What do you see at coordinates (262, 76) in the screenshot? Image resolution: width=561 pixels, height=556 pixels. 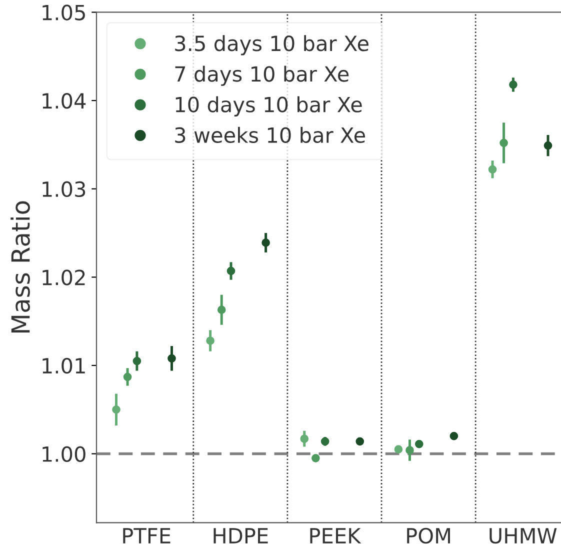 I see `legend-label: 7 days 10 bar Xe` at bounding box center [262, 76].